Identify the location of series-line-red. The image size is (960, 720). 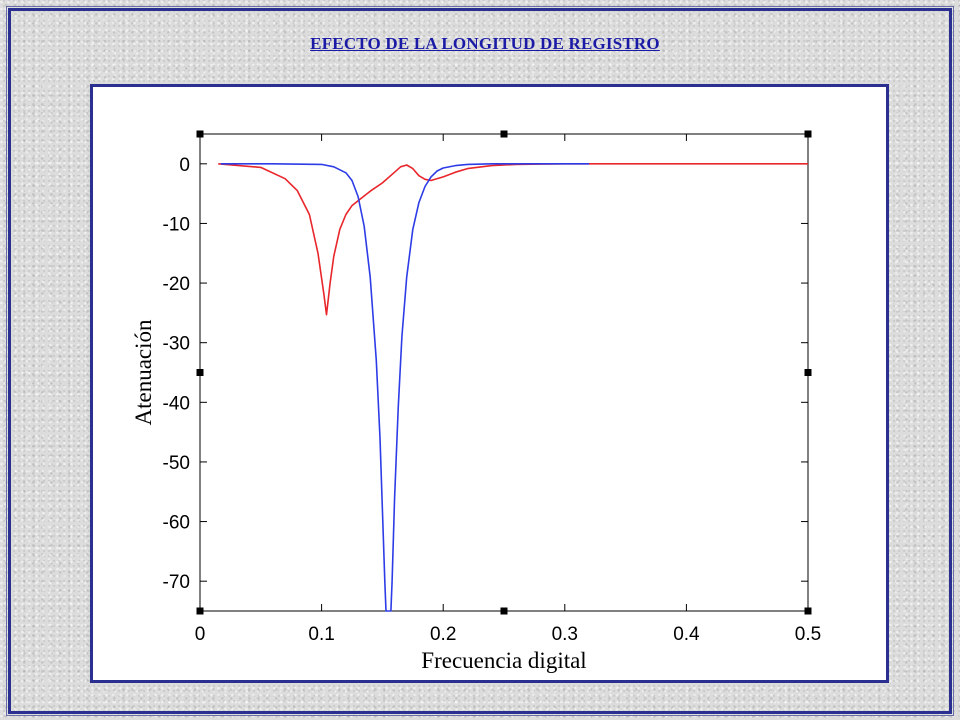
(513, 239).